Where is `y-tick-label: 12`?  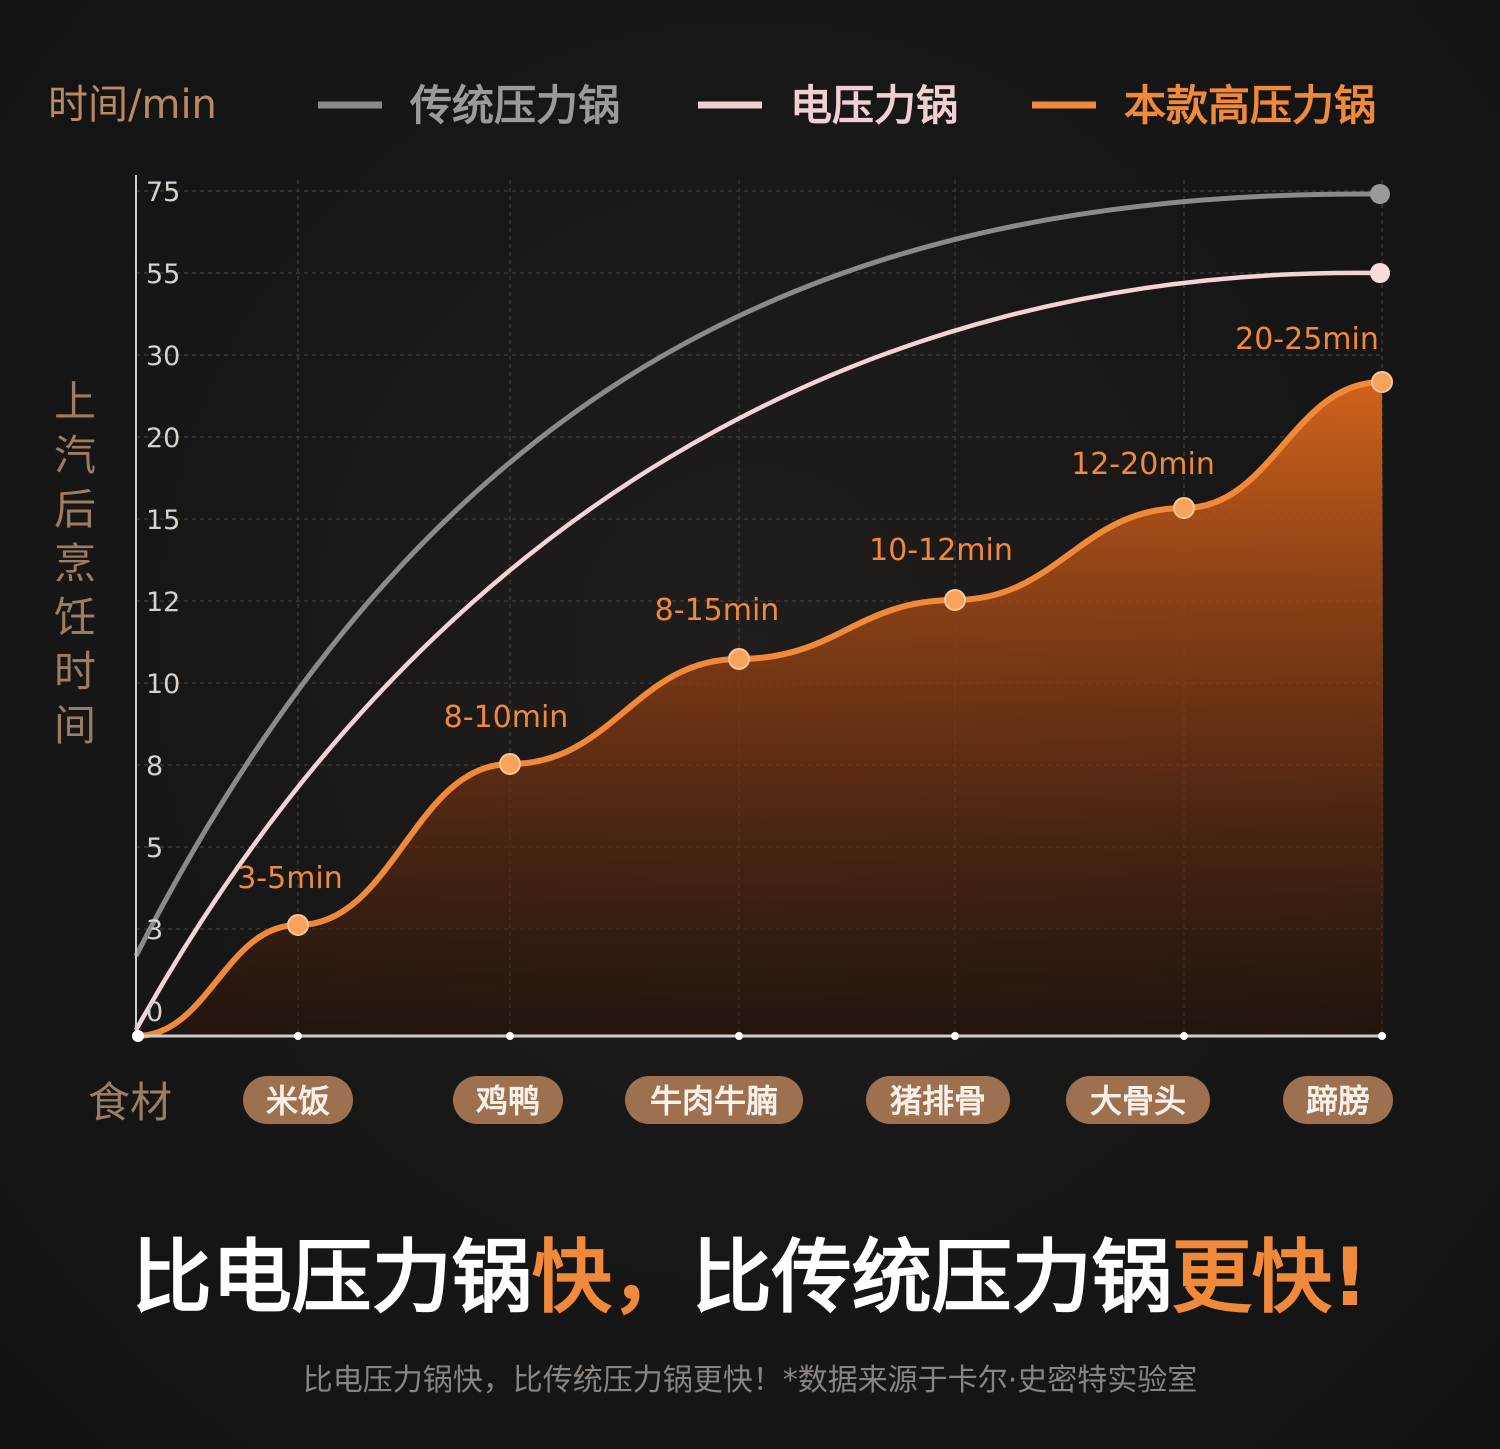
y-tick-label: 12 is located at coordinates (163, 602).